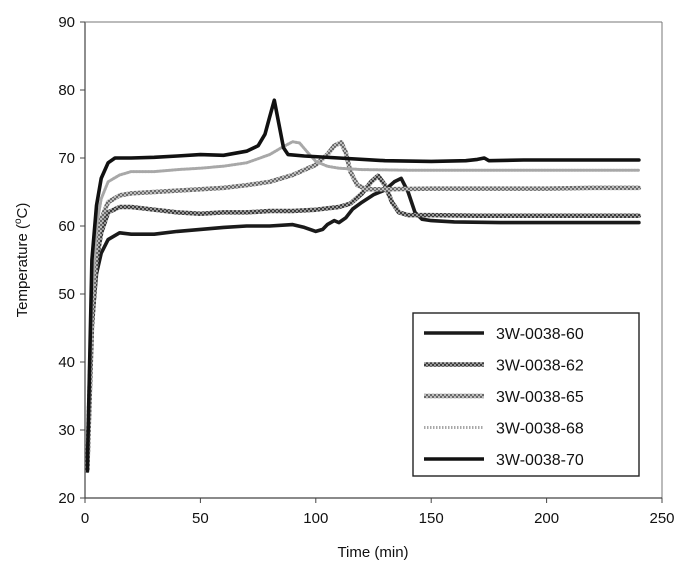  Describe the element at coordinates (546, 518) in the screenshot. I see `x-tick-label: 200` at that location.